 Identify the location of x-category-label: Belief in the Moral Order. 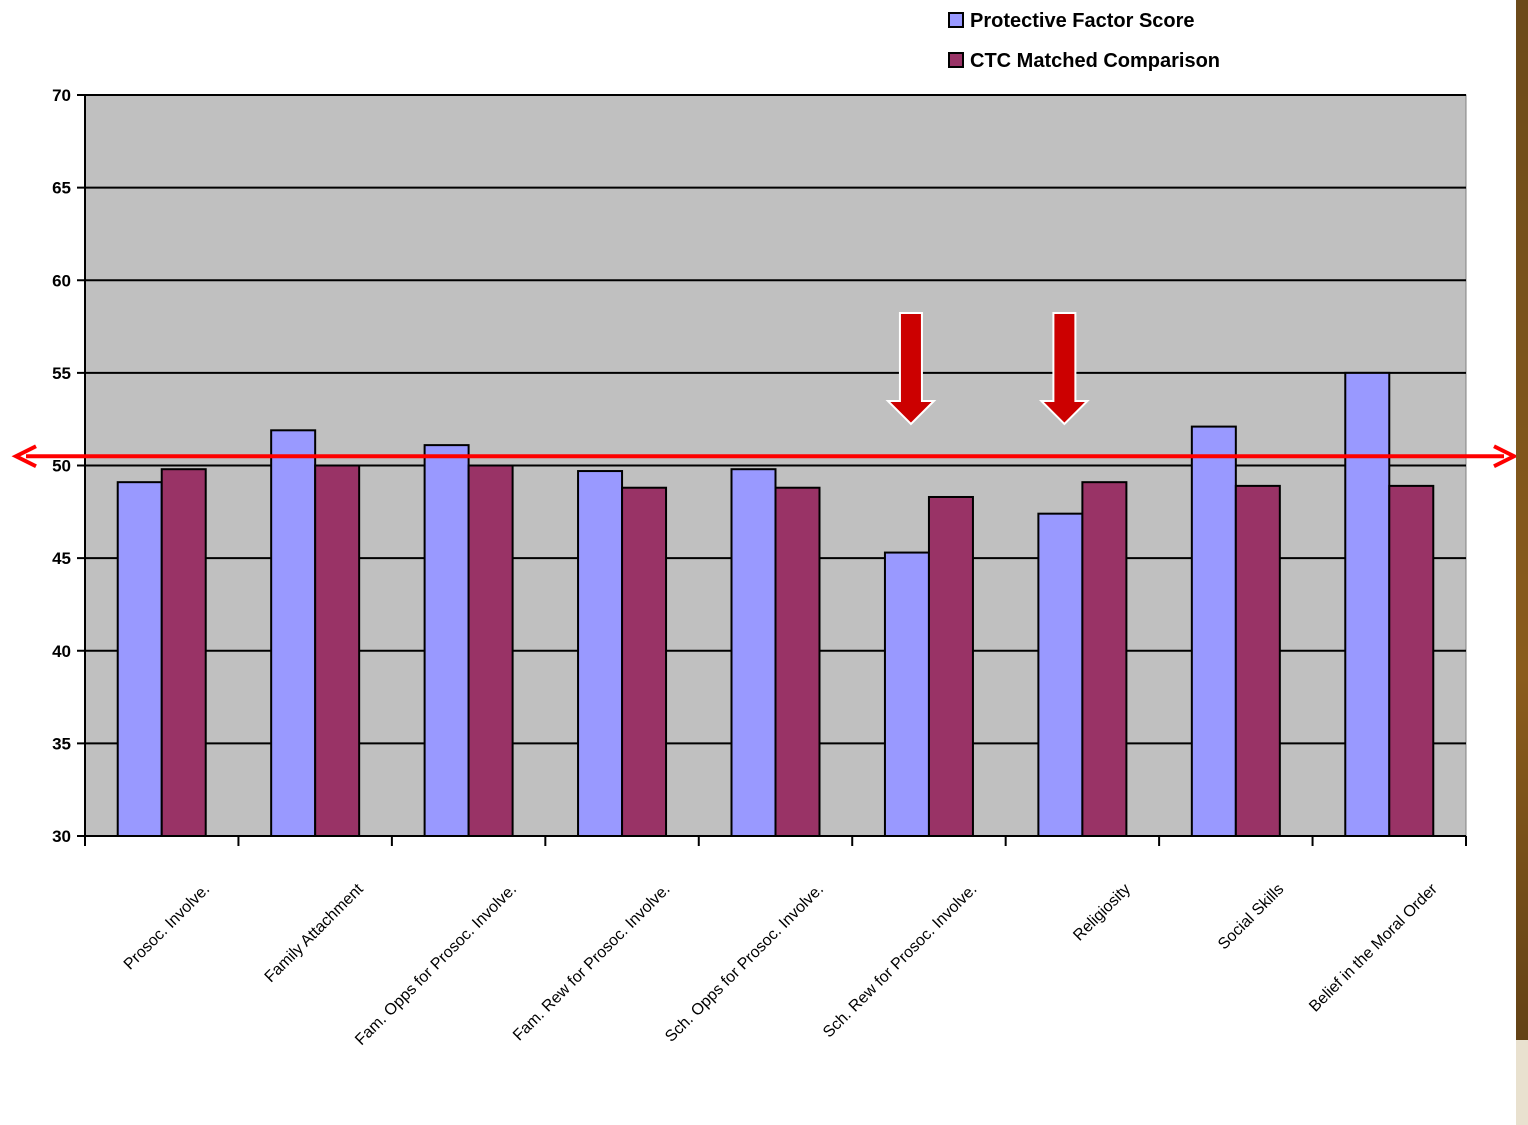
(1373, 947).